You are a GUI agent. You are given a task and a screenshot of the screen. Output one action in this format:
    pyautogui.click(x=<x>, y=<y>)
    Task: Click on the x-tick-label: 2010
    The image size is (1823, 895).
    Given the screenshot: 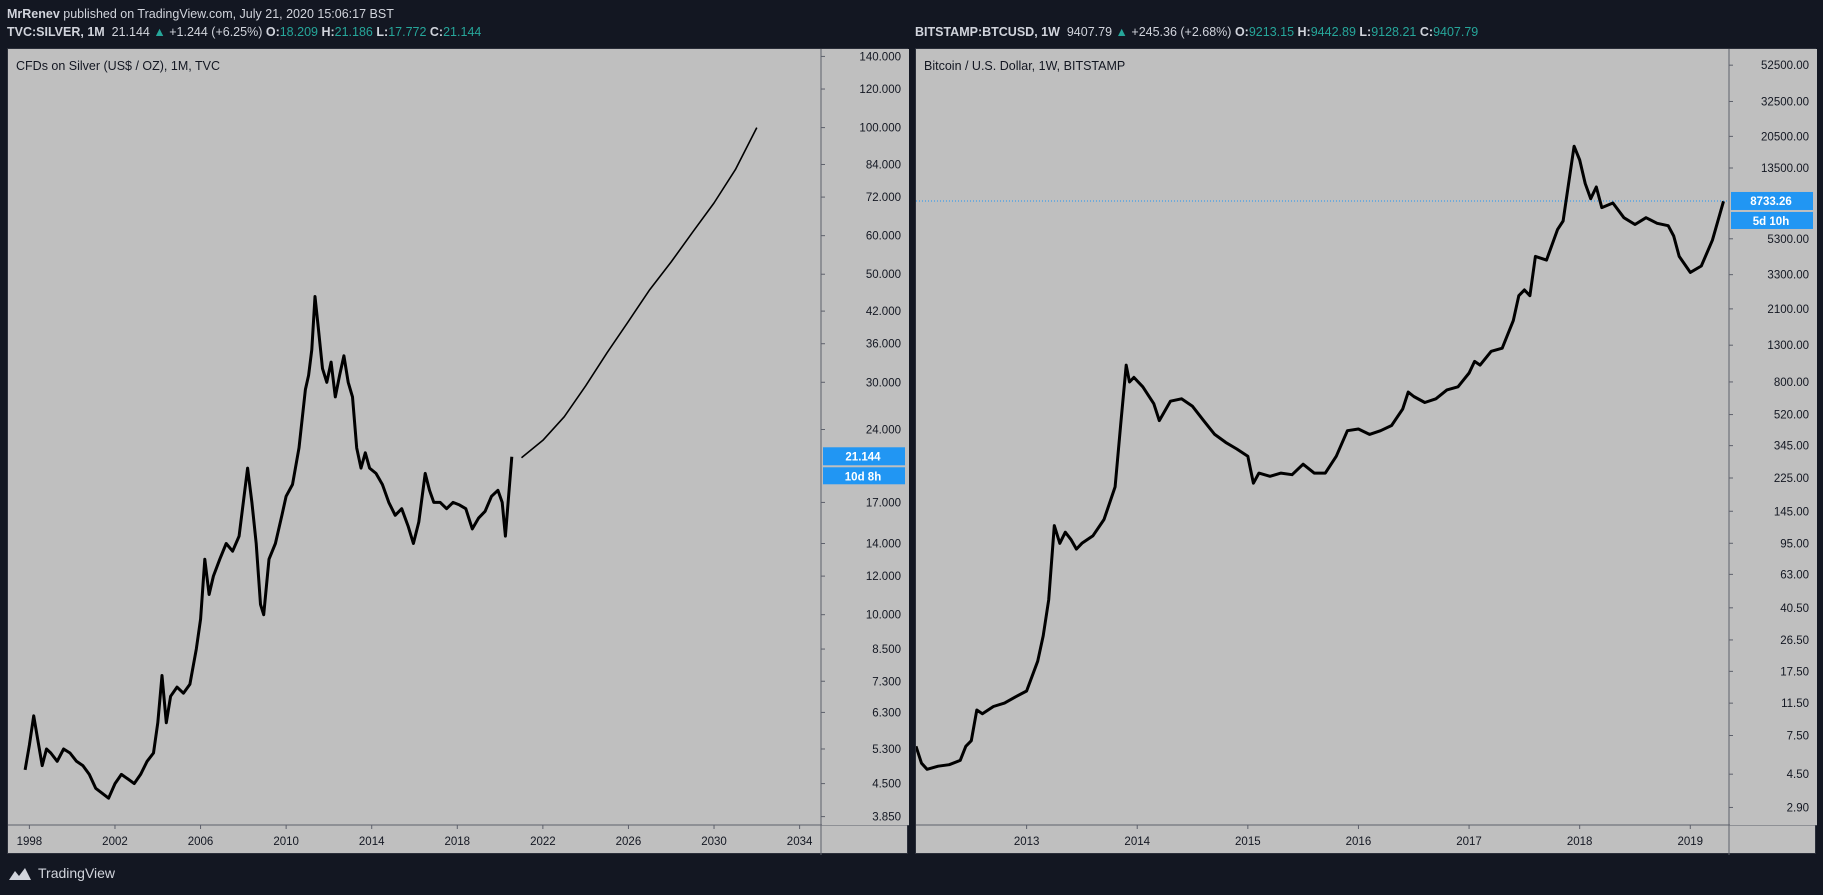 What is the action you would take?
    pyautogui.click(x=286, y=842)
    